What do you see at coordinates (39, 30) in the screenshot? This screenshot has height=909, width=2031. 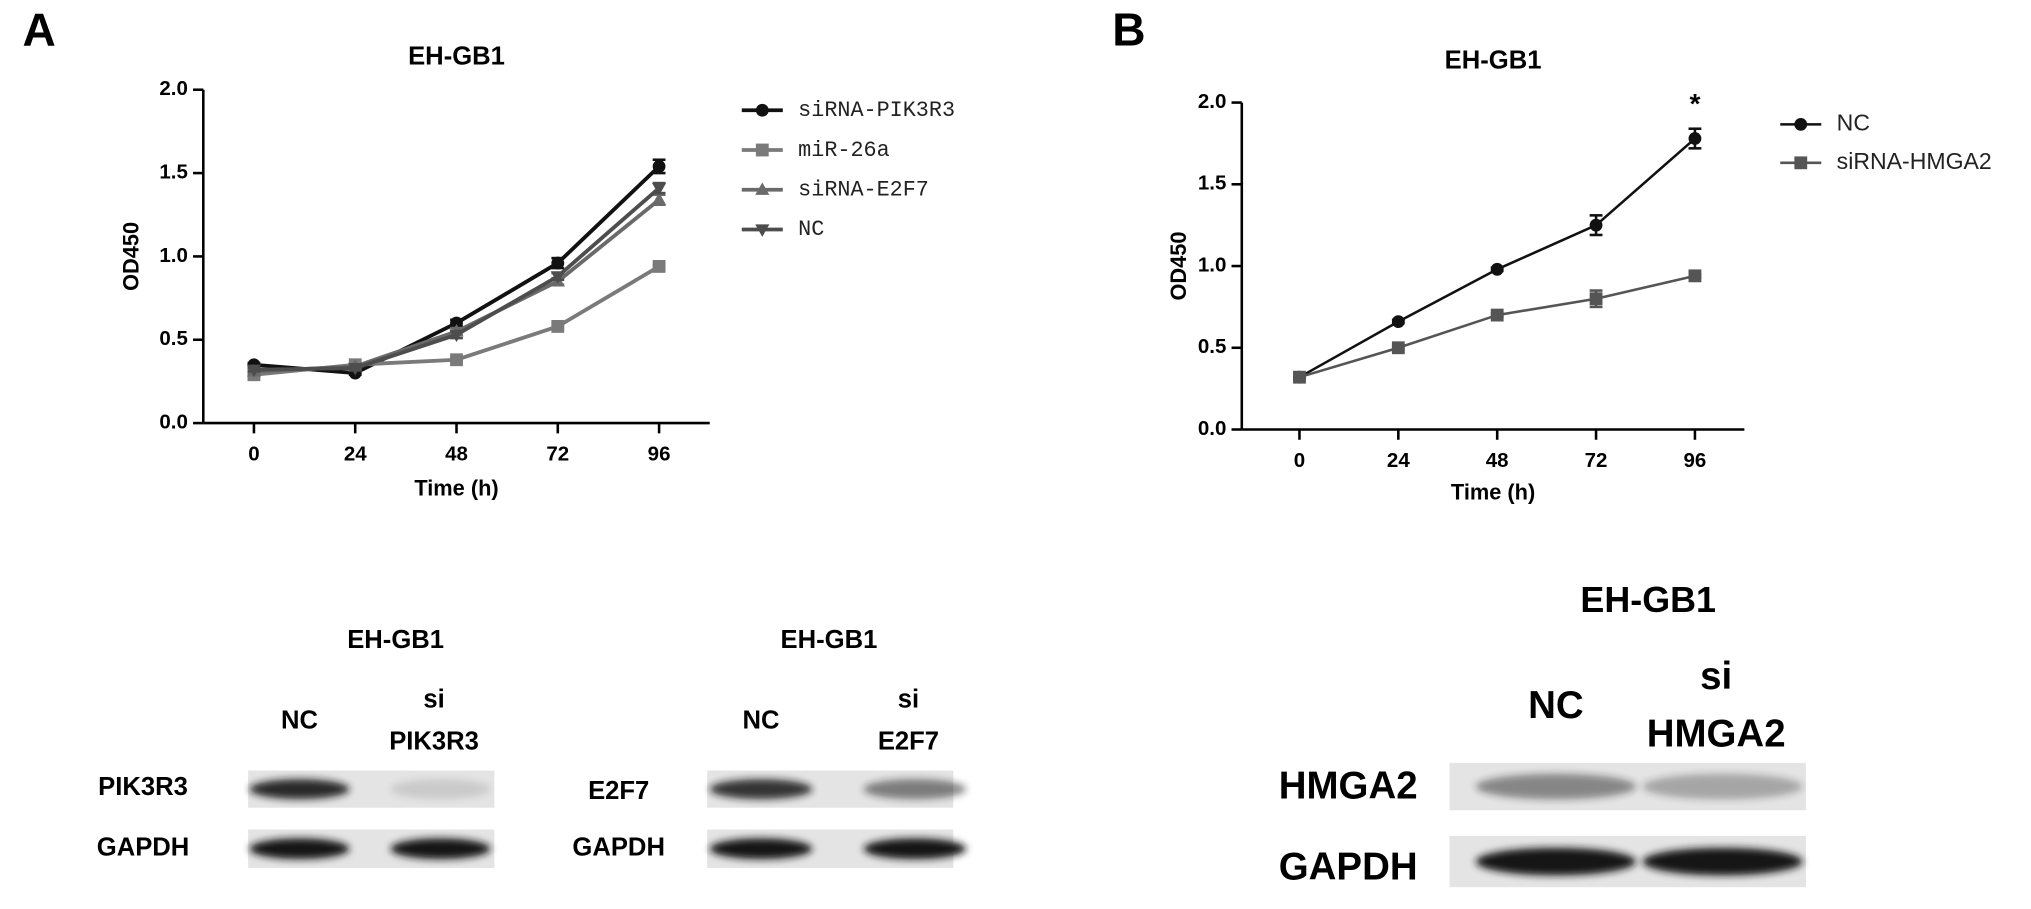 I see `panel-label: A` at bounding box center [39, 30].